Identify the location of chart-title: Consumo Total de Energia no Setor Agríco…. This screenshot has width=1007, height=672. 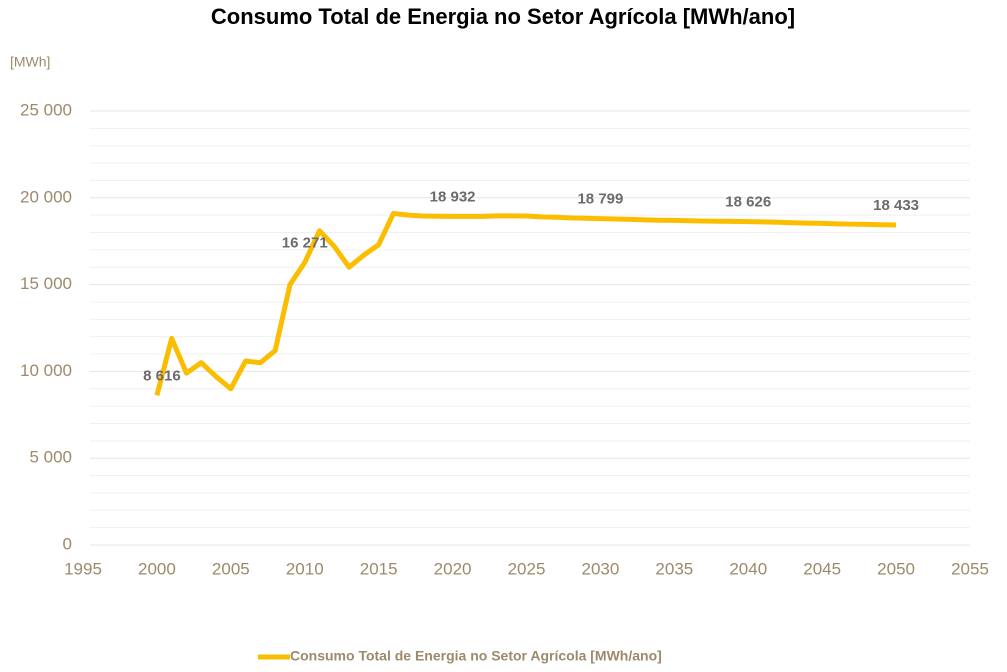
(503, 16).